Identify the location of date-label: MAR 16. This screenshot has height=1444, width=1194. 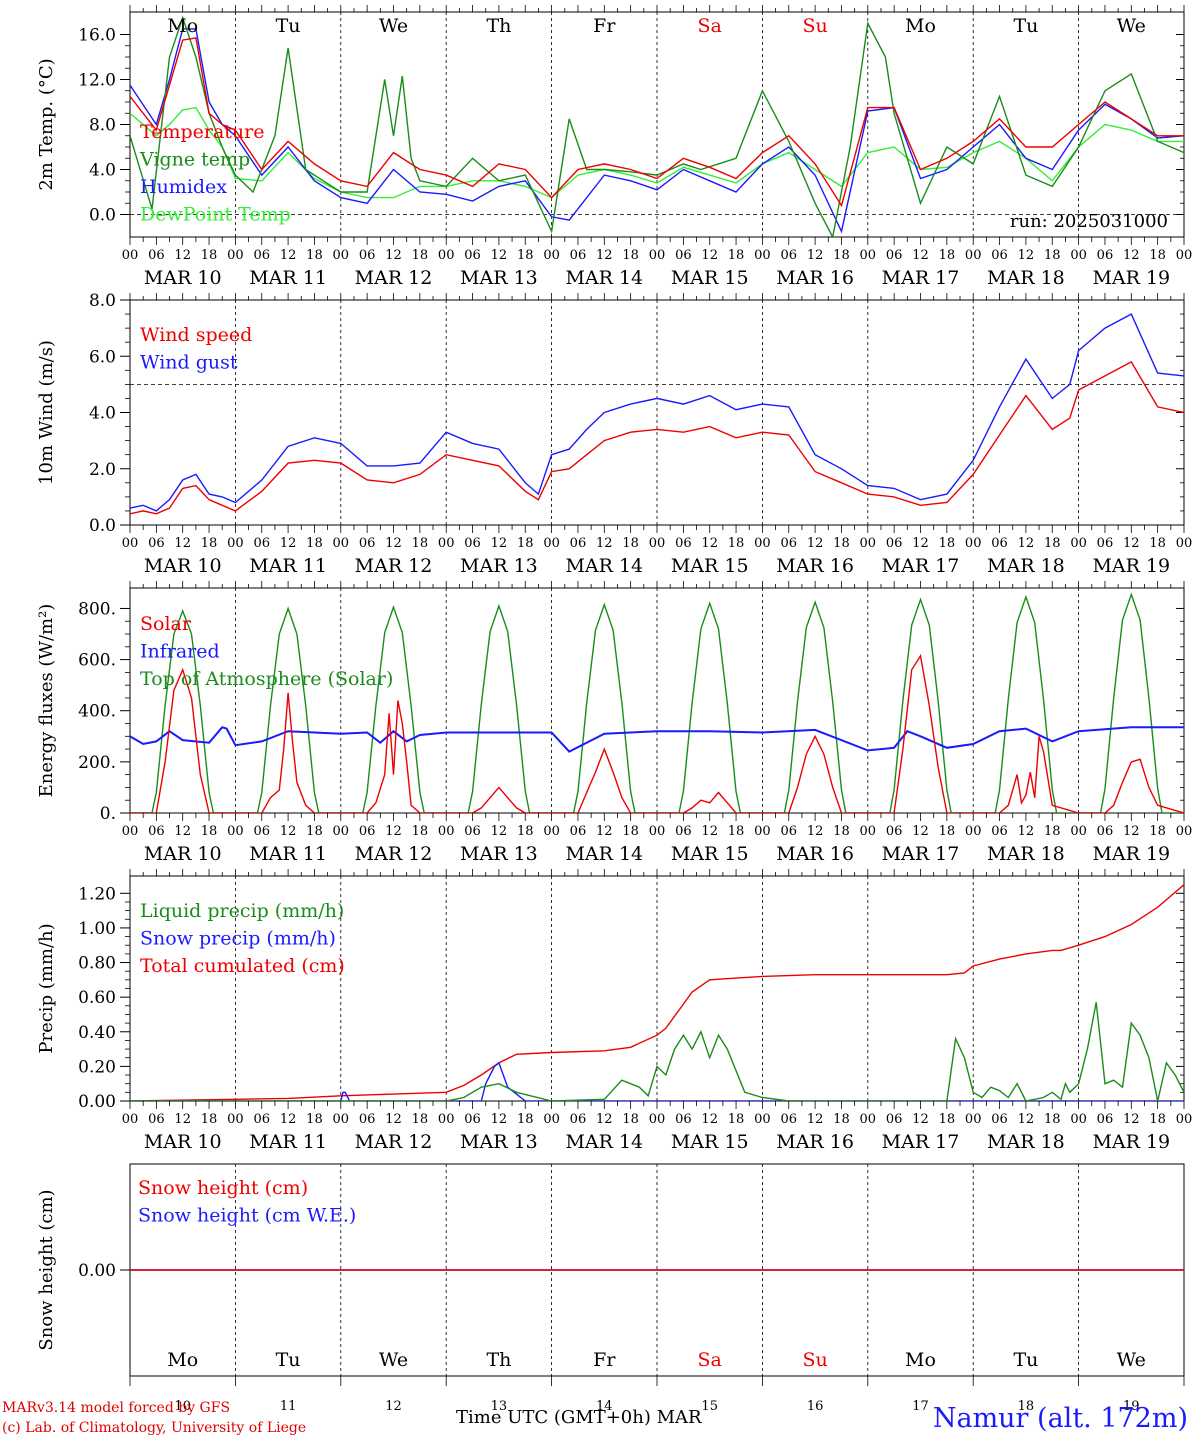
(815, 1142).